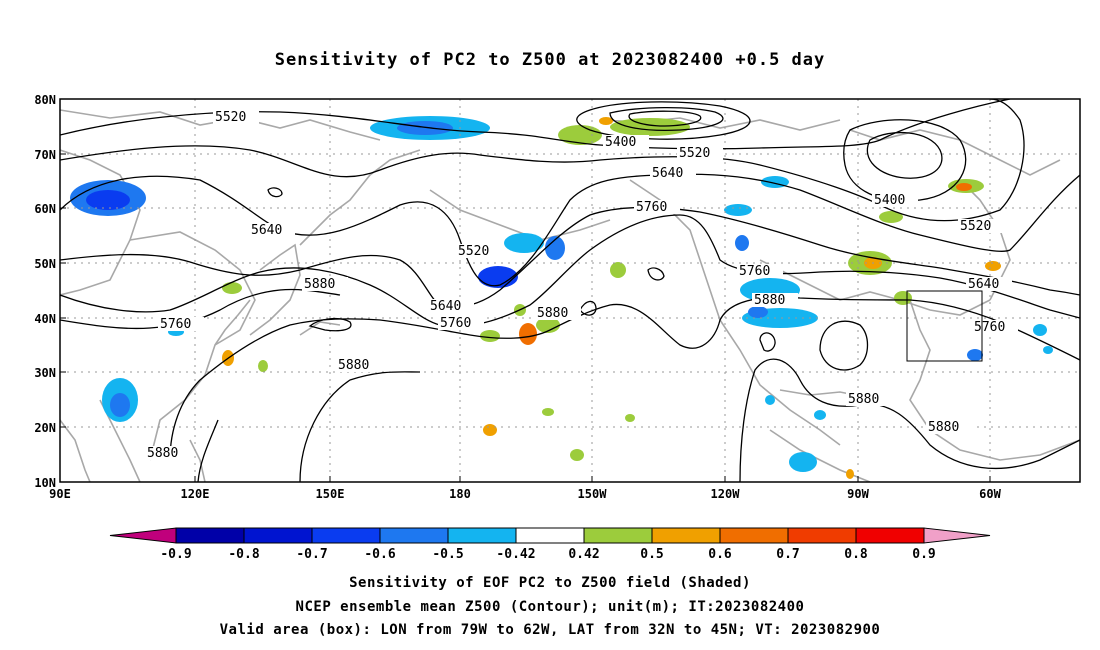  What do you see at coordinates (195, 494) in the screenshot?
I see `lon-label: 120E` at bounding box center [195, 494].